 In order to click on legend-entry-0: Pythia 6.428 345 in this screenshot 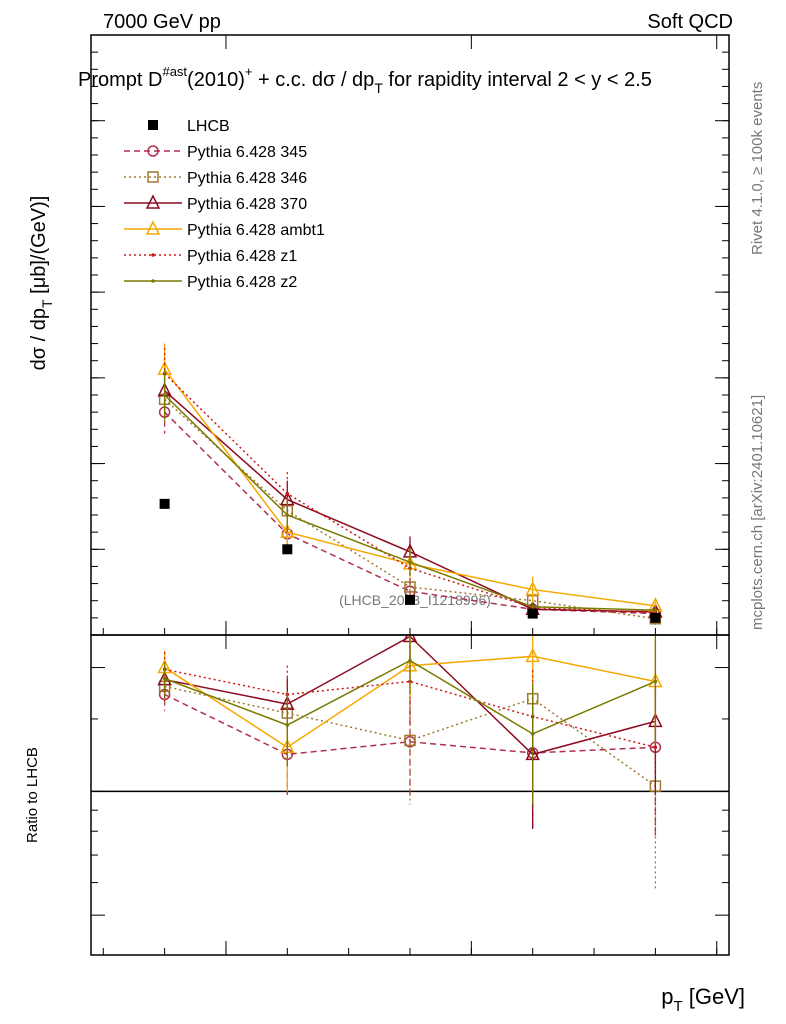, I will do `click(215, 152)`.